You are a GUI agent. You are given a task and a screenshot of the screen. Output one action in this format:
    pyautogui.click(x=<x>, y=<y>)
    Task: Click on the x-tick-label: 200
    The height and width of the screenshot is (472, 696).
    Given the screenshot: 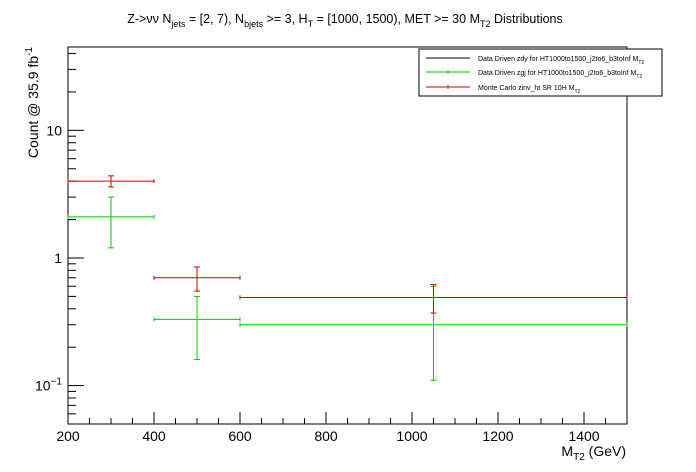 What is the action you would take?
    pyautogui.click(x=68, y=436)
    